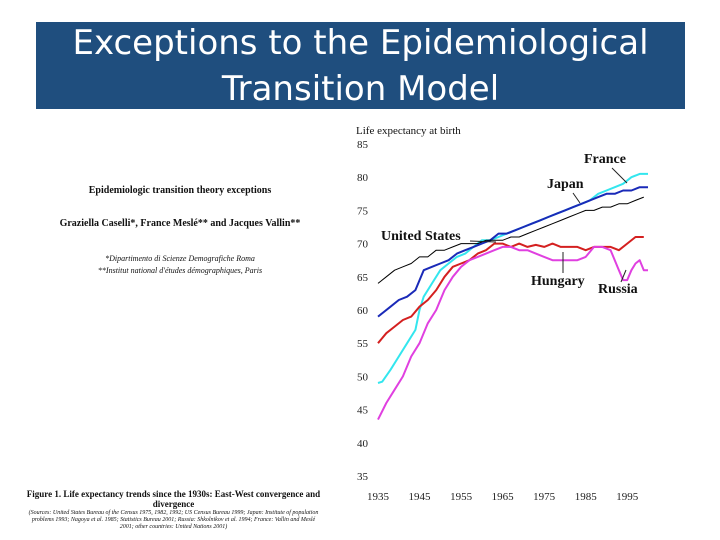  I want to click on figure-caption-line-2: divergence, so click(173, 504).